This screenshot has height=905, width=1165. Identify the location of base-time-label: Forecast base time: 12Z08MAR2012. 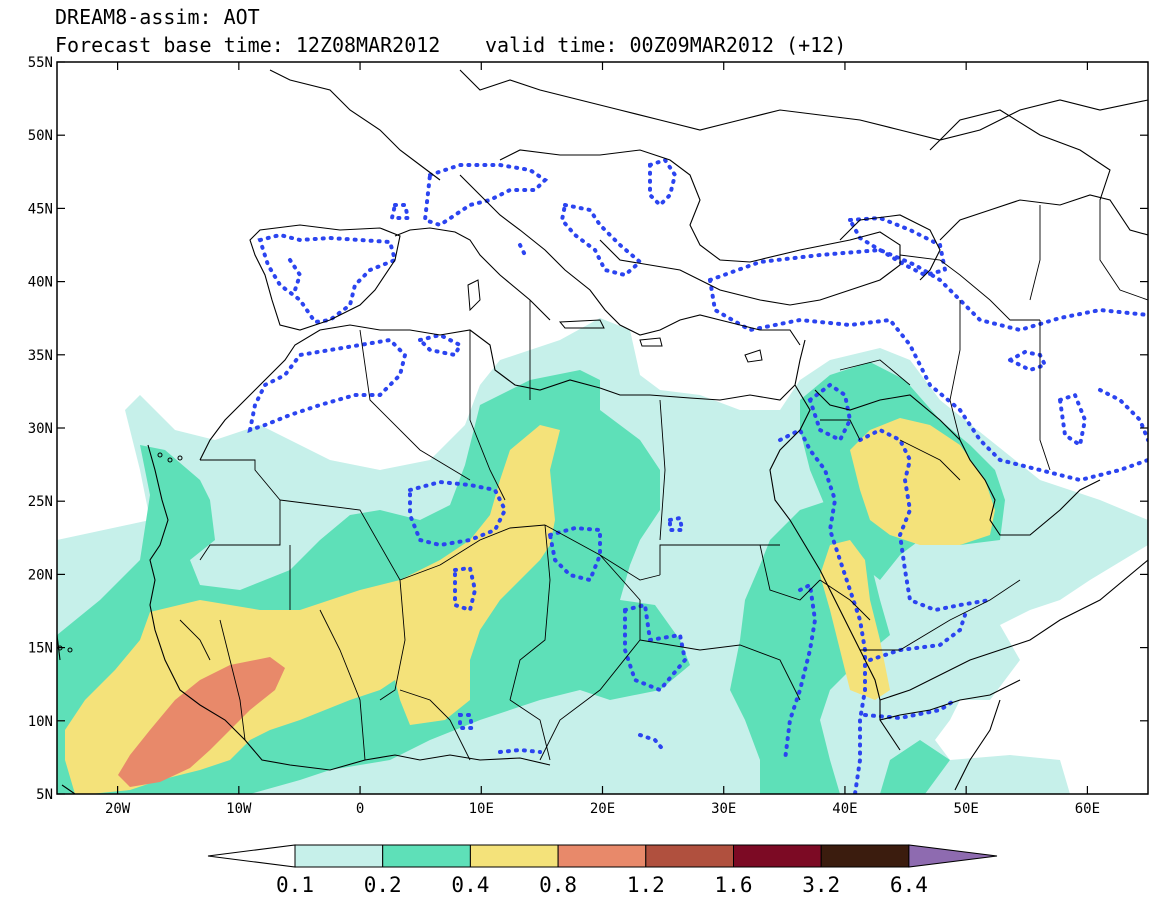
(248, 45).